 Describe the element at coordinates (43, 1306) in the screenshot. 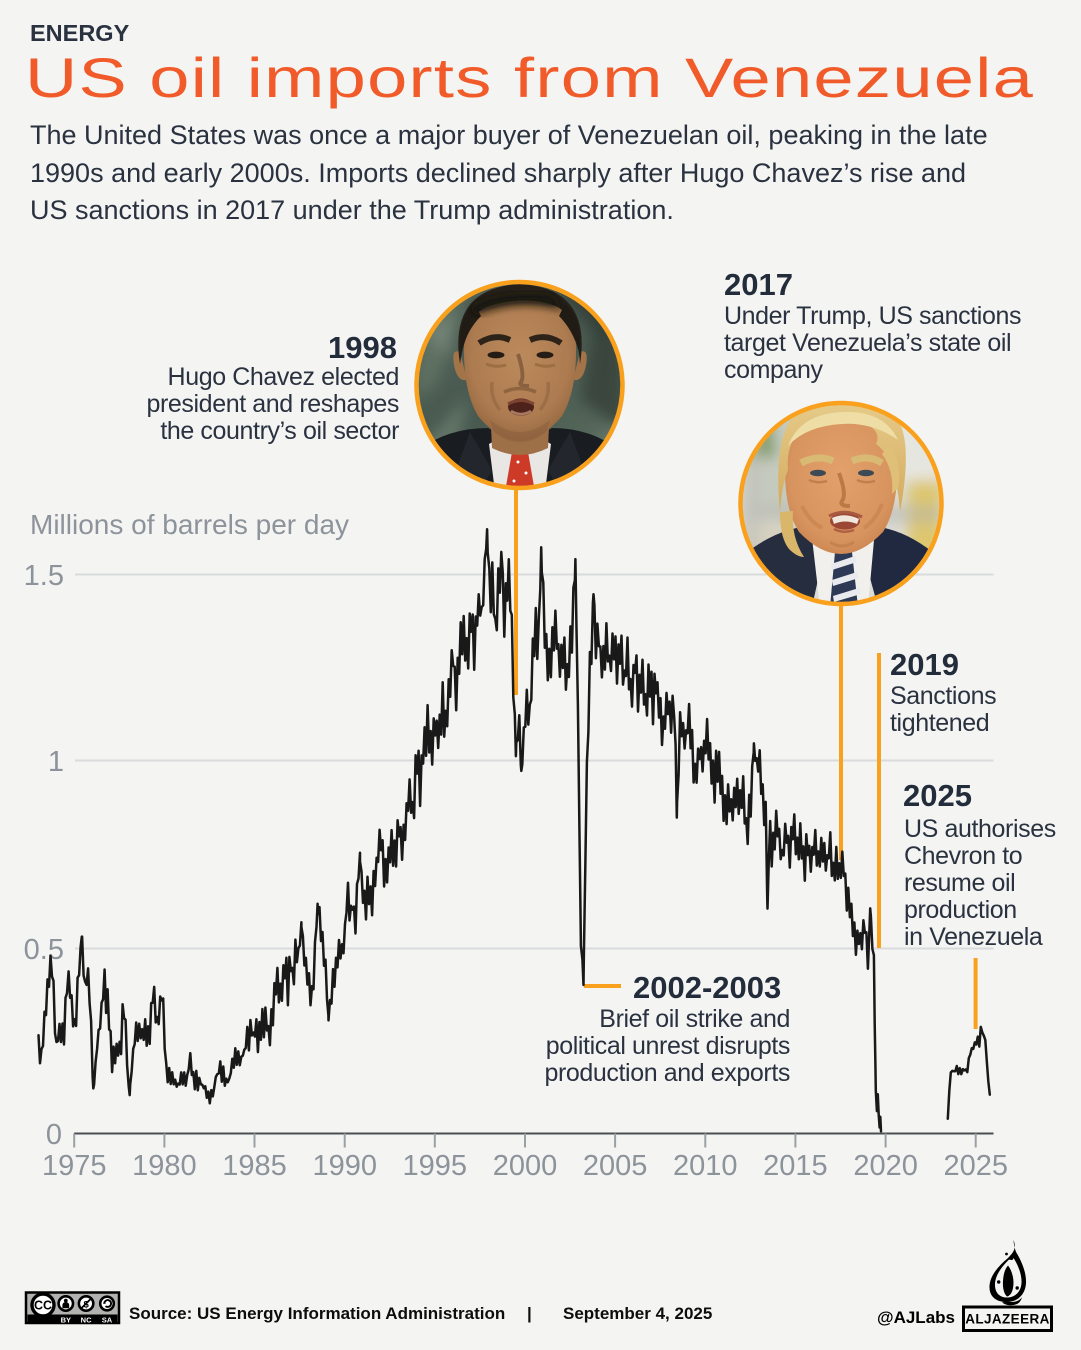

I see `svg-text: CC` at that location.